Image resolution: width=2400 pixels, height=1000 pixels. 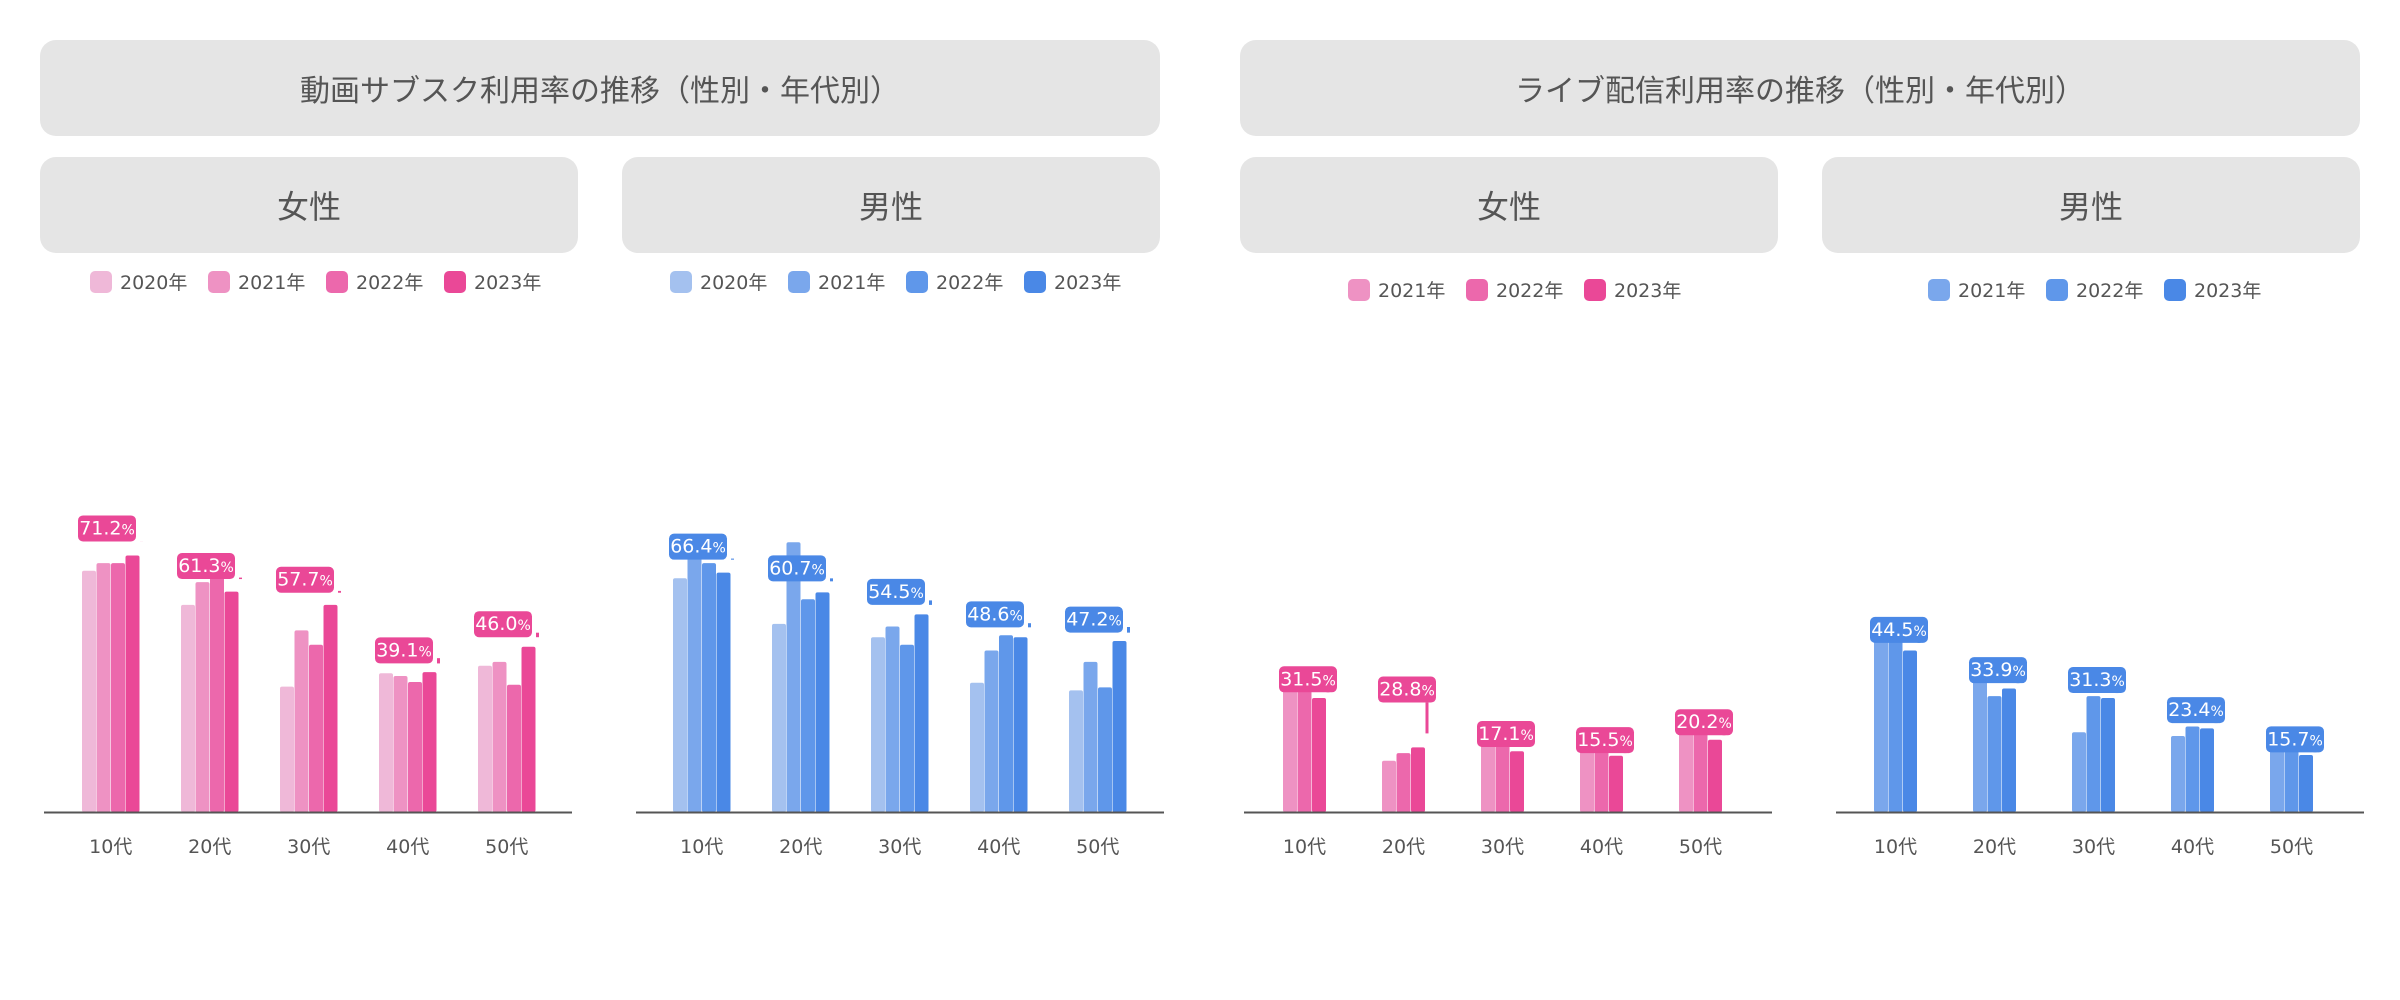 What do you see at coordinates (995, 614) in the screenshot?
I see `callout-label-3: 48.6%` at bounding box center [995, 614].